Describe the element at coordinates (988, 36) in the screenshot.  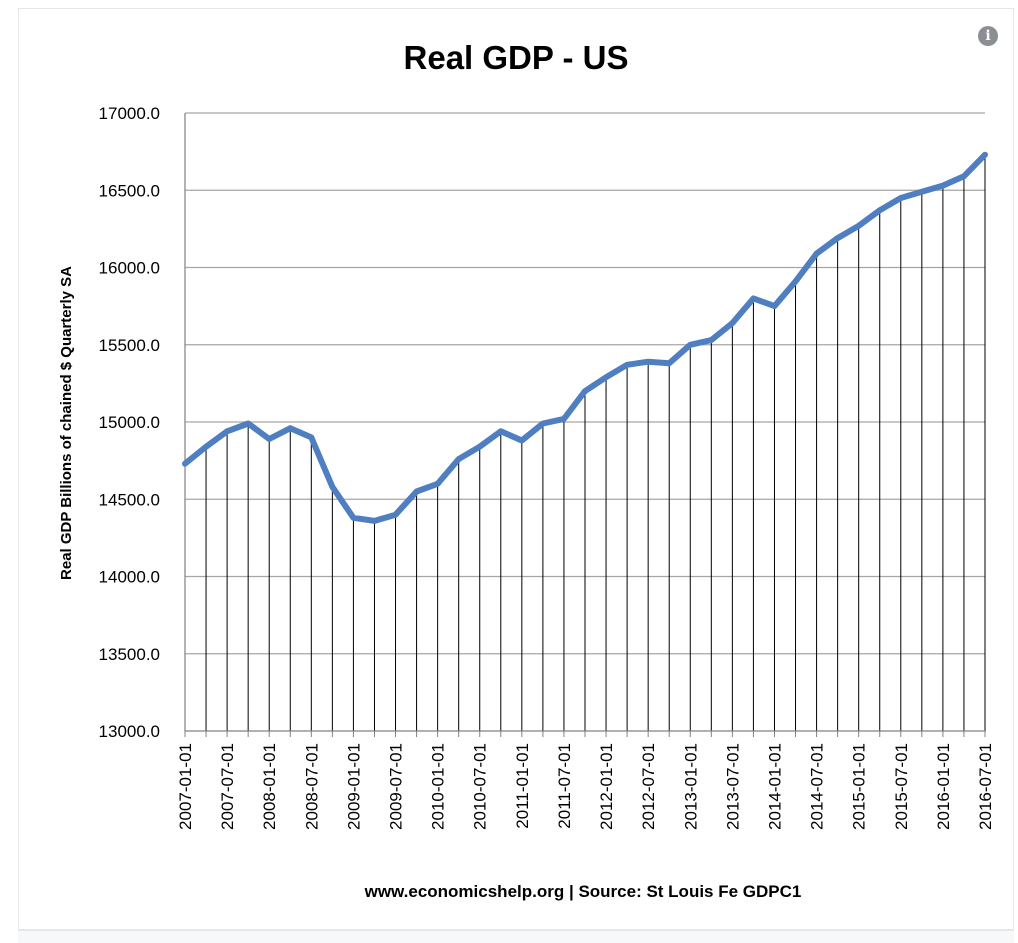
I see `info-icon: i` at that location.